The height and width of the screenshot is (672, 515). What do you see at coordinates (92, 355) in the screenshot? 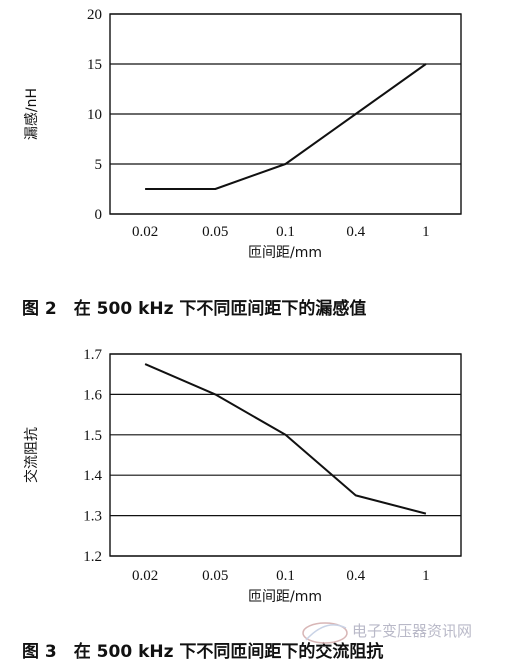
I see `y-tick-label: 1.7` at bounding box center [92, 355].